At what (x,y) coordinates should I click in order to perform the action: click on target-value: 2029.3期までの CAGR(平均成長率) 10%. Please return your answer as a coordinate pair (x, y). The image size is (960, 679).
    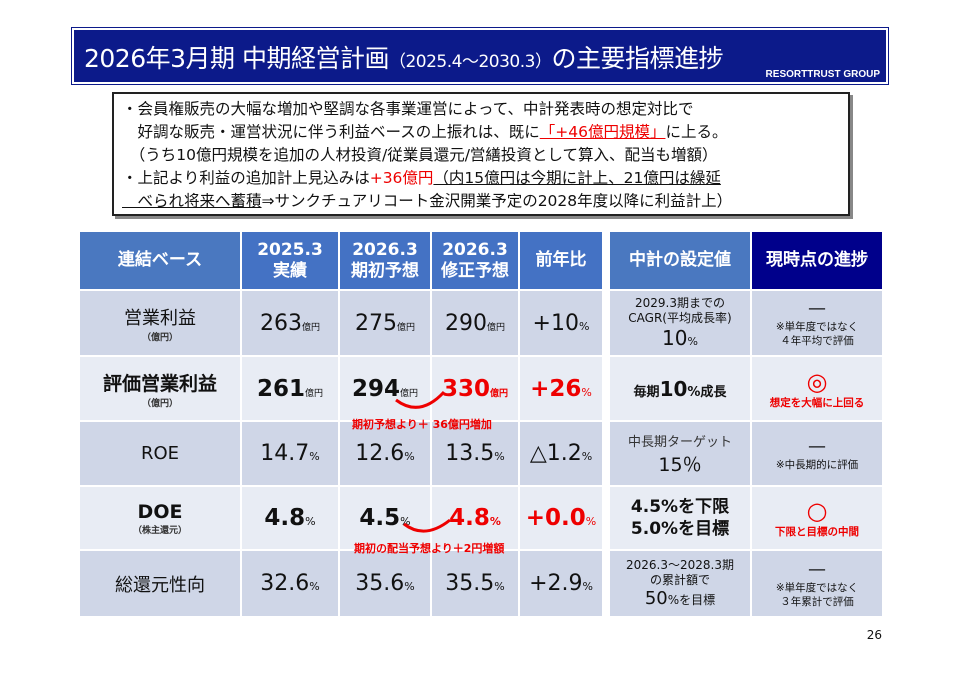
    Looking at the image, I should click on (680, 323).